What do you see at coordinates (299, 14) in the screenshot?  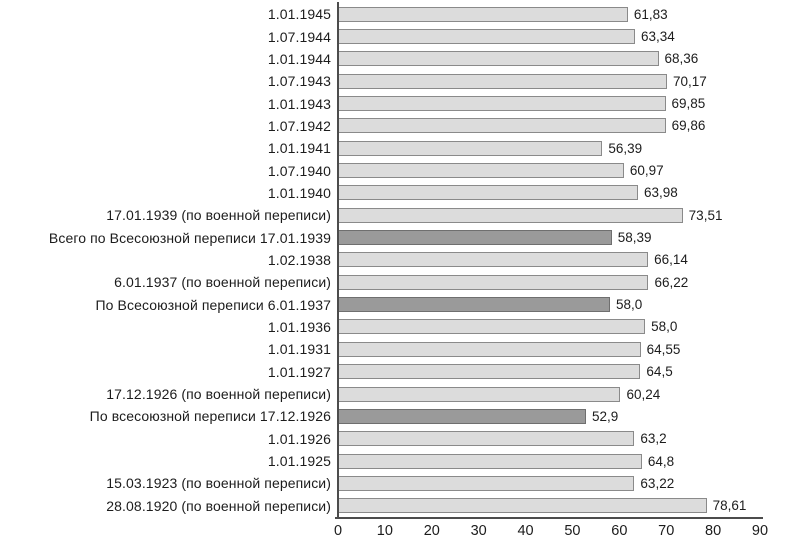 I see `category-label: 1.01.1945` at bounding box center [299, 14].